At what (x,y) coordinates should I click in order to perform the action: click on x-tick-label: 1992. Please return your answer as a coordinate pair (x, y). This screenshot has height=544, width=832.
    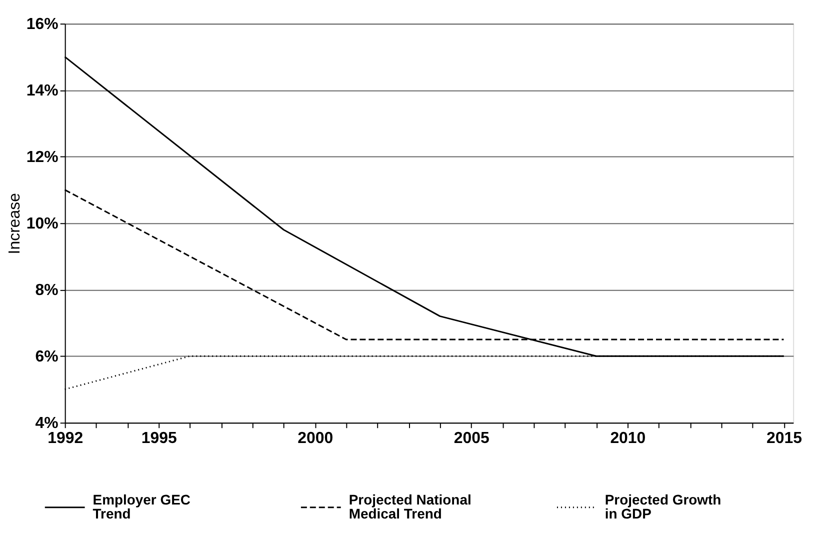
    Looking at the image, I should click on (66, 439).